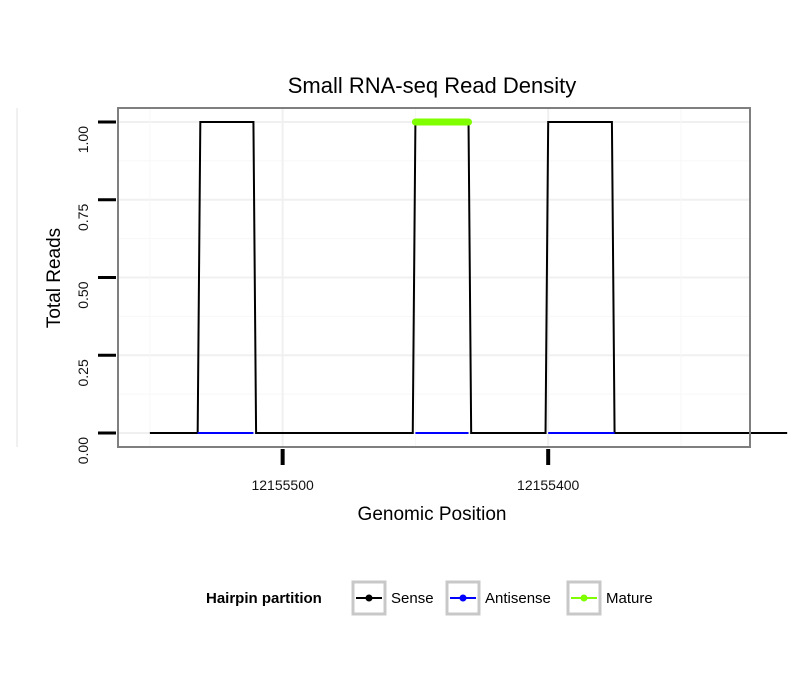  I want to click on chart-title: Small RNA-seq Read Density, so click(432, 85).